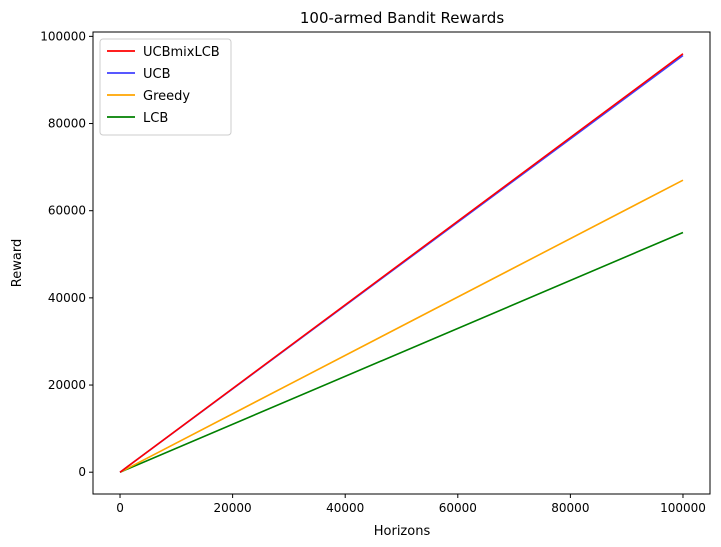 The width and height of the screenshot is (721, 547). Describe the element at coordinates (157, 74) in the screenshot. I see `legend-label-ucb: UCB` at that location.